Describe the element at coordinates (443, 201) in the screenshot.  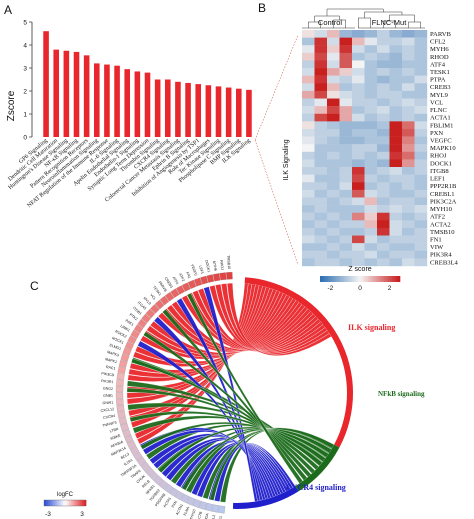
I see `heatmap-gene-label: PIK3C2A` at that location.